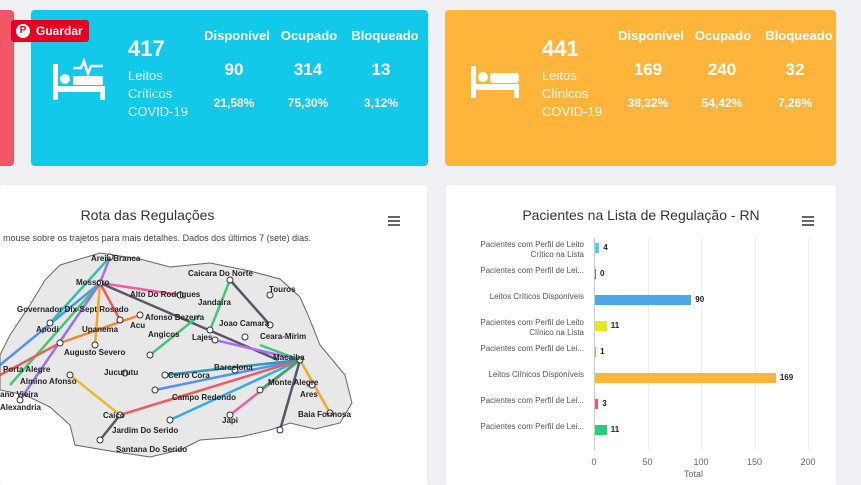  What do you see at coordinates (73, 309) in the screenshot?
I see `city-label: Governador Dix-Sept Rosado` at bounding box center [73, 309].